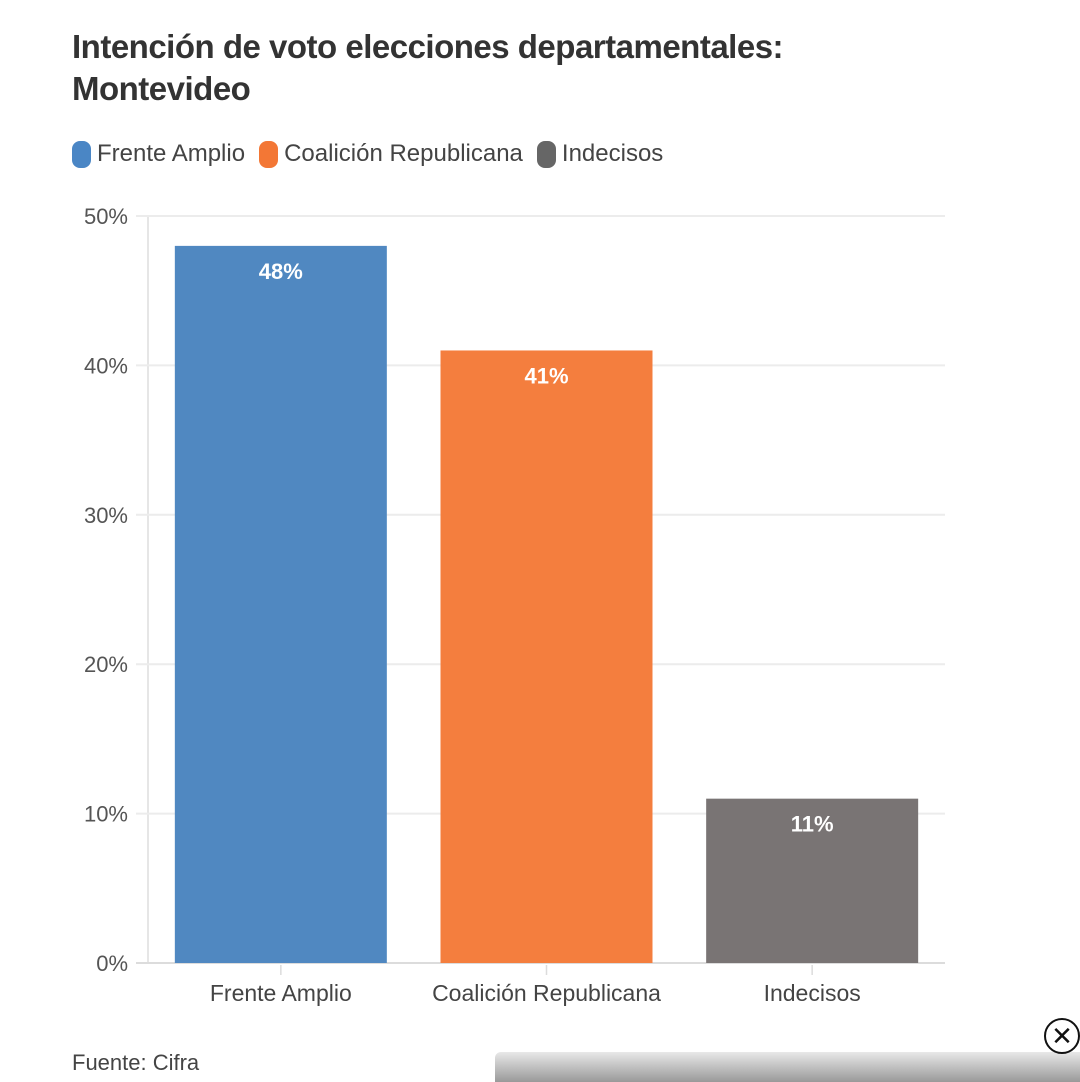 The width and height of the screenshot is (1080, 1082). What do you see at coordinates (612, 153) in the screenshot?
I see `legend-label: Indecisos` at bounding box center [612, 153].